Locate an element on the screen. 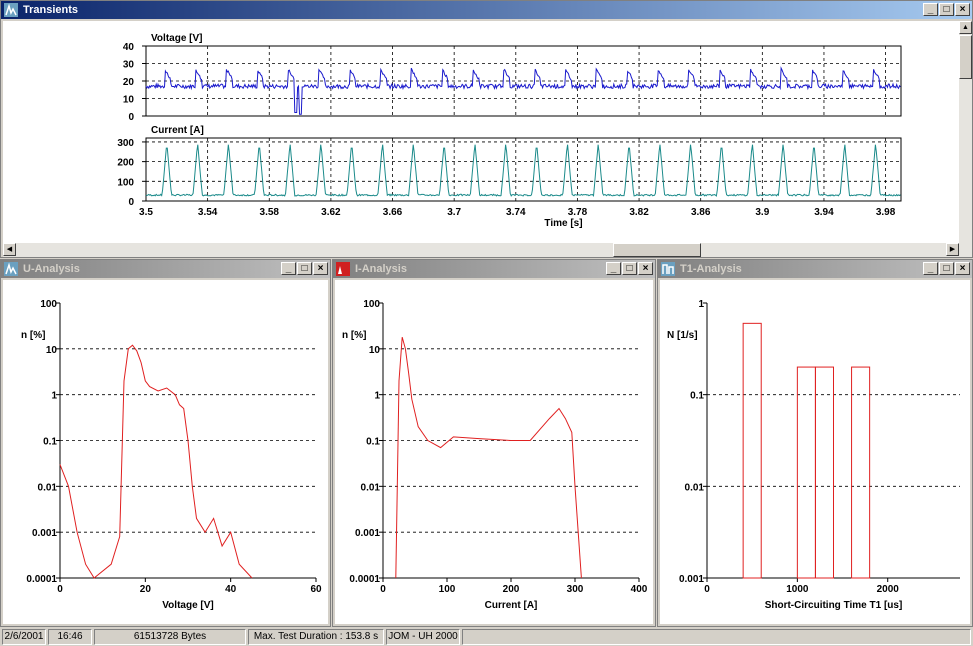 The image size is (973, 646). time-tick-label: 3.74 is located at coordinates (516, 212).